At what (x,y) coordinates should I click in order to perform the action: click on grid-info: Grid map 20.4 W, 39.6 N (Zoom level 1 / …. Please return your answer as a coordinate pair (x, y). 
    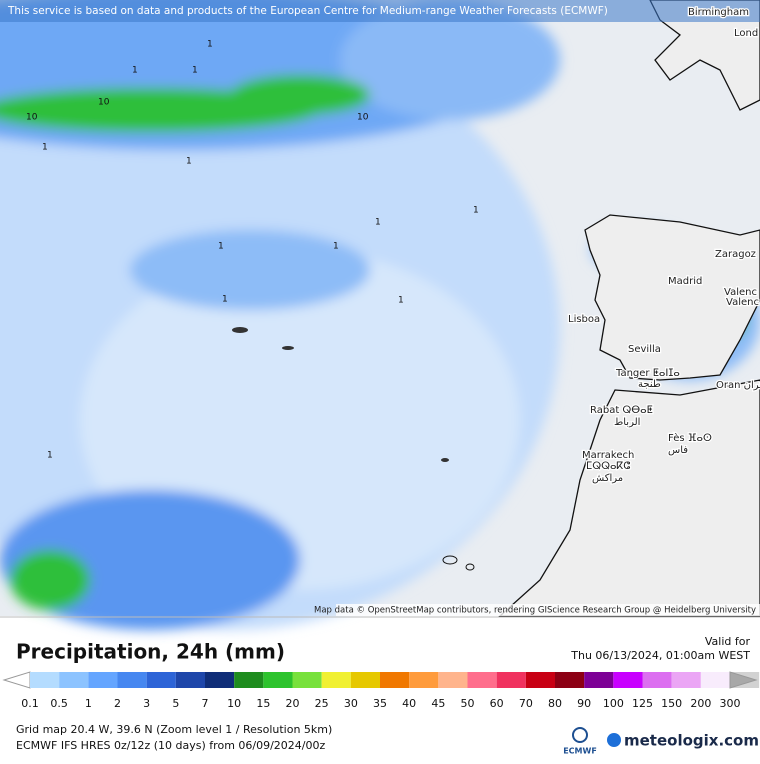
    Looking at the image, I should click on (174, 729).